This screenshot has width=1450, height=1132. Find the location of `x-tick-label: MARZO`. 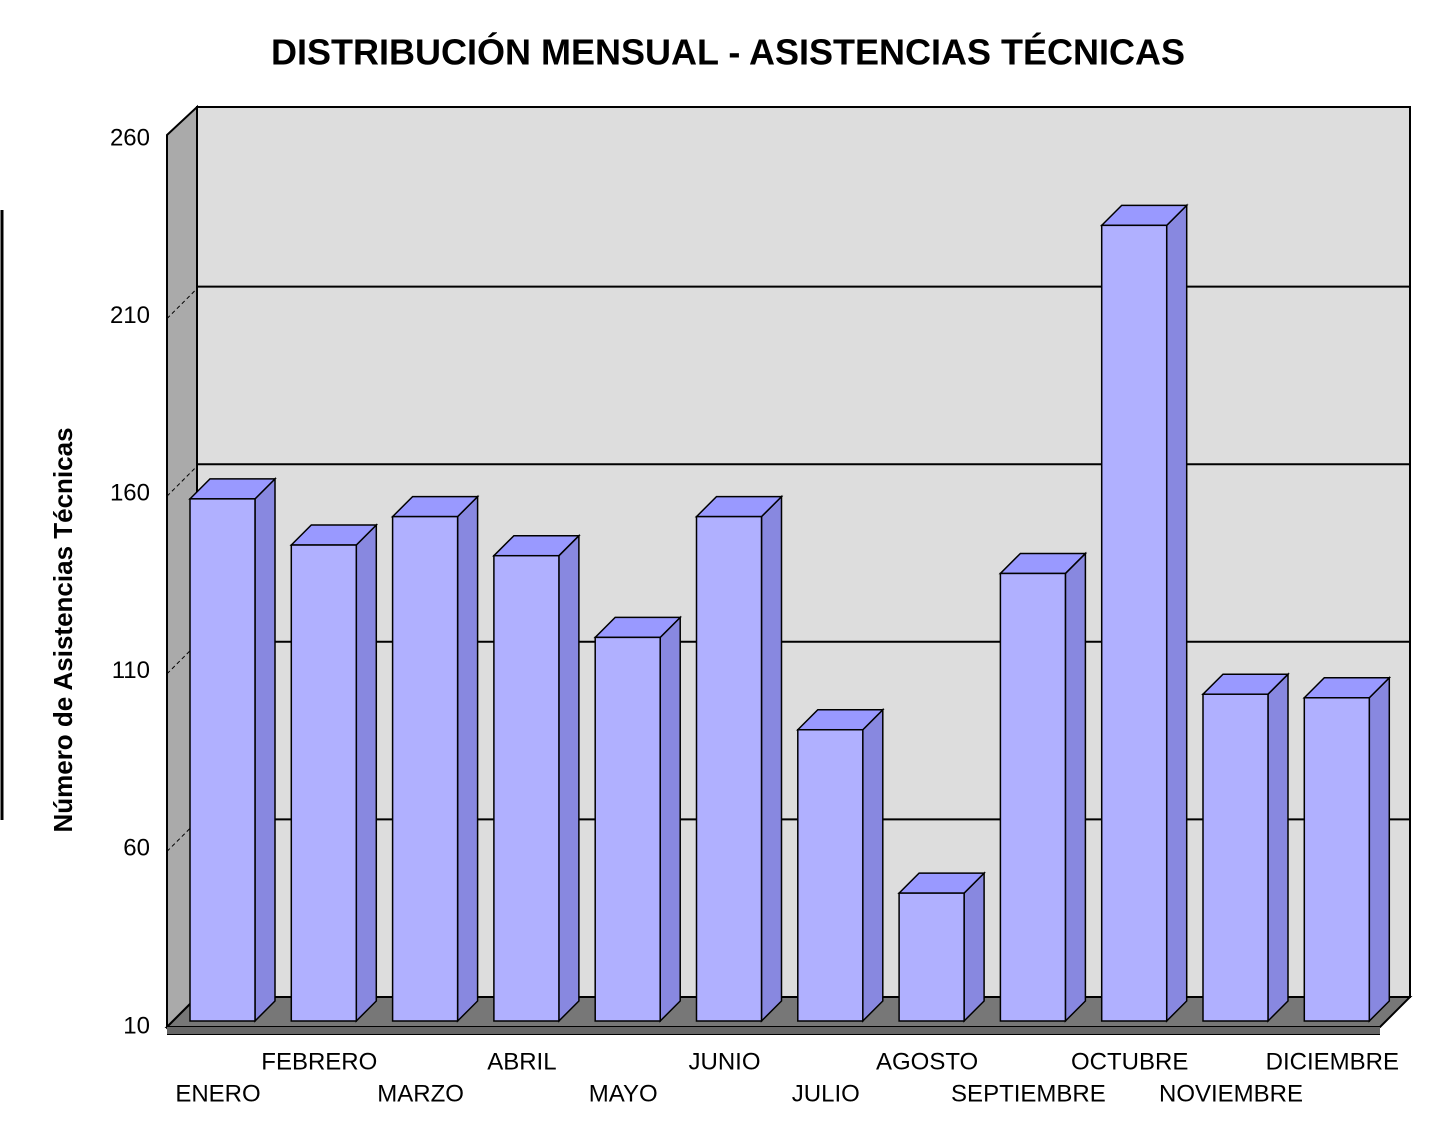

x-tick-label: MARZO is located at coordinates (420, 1093).